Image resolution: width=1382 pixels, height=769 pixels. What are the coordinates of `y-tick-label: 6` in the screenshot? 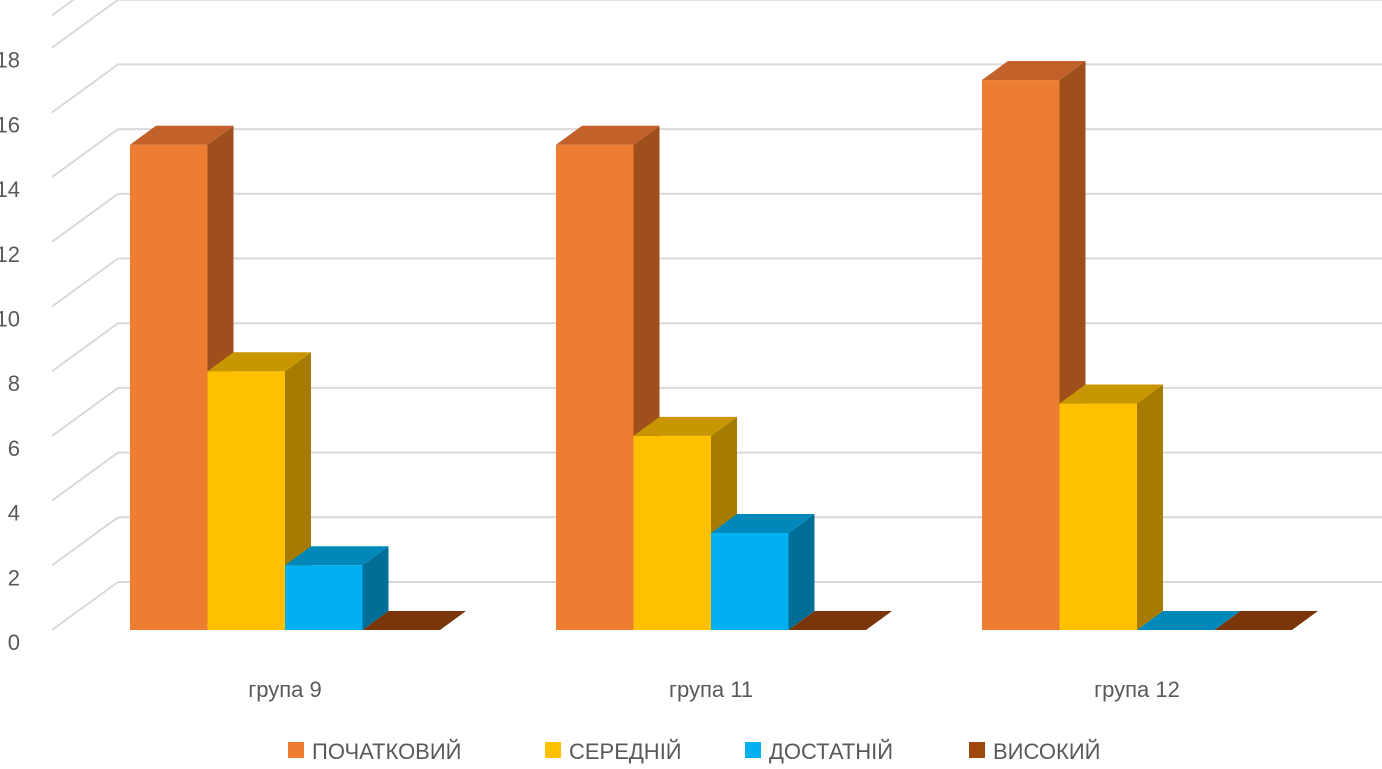 It's located at (14, 448).